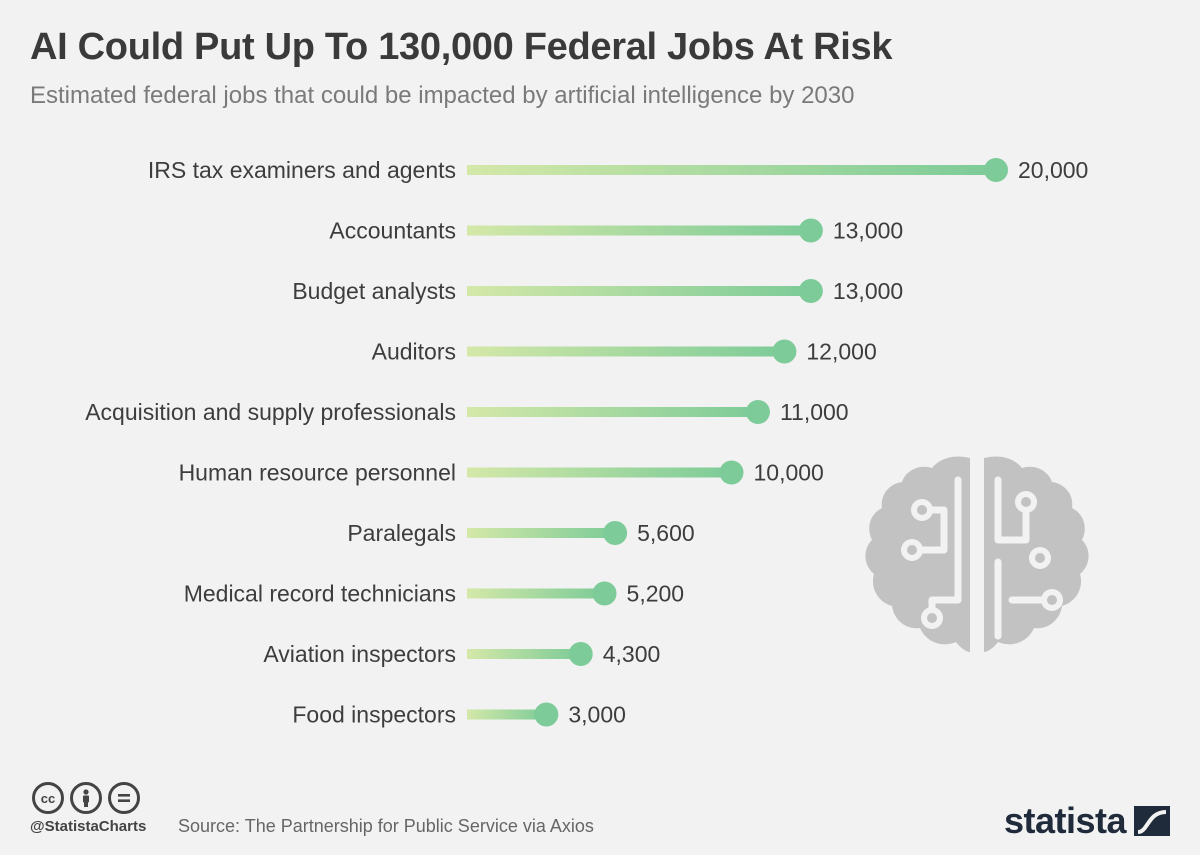 The width and height of the screenshot is (1200, 855). I want to click on brand-text: statista, so click(1065, 820).